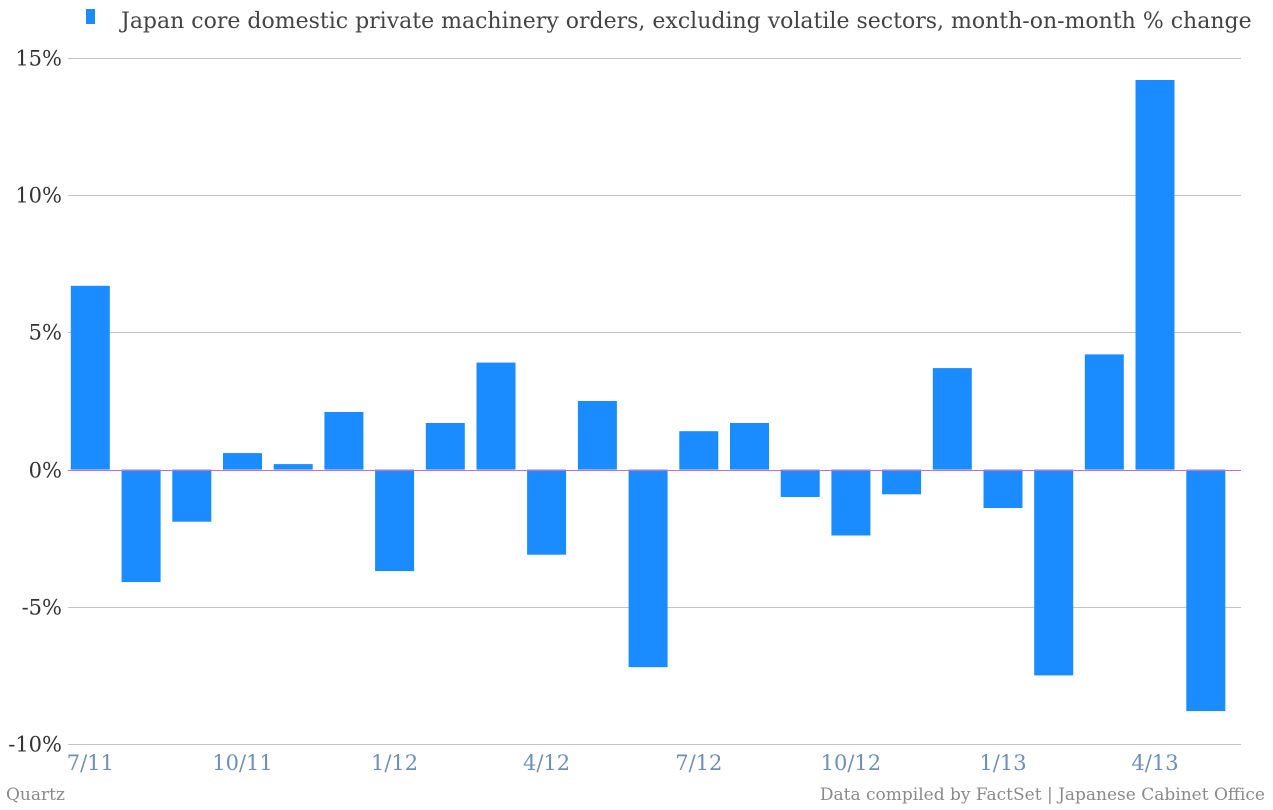  Describe the element at coordinates (42, 608) in the screenshot. I see `y-tick-label: -5%` at that location.